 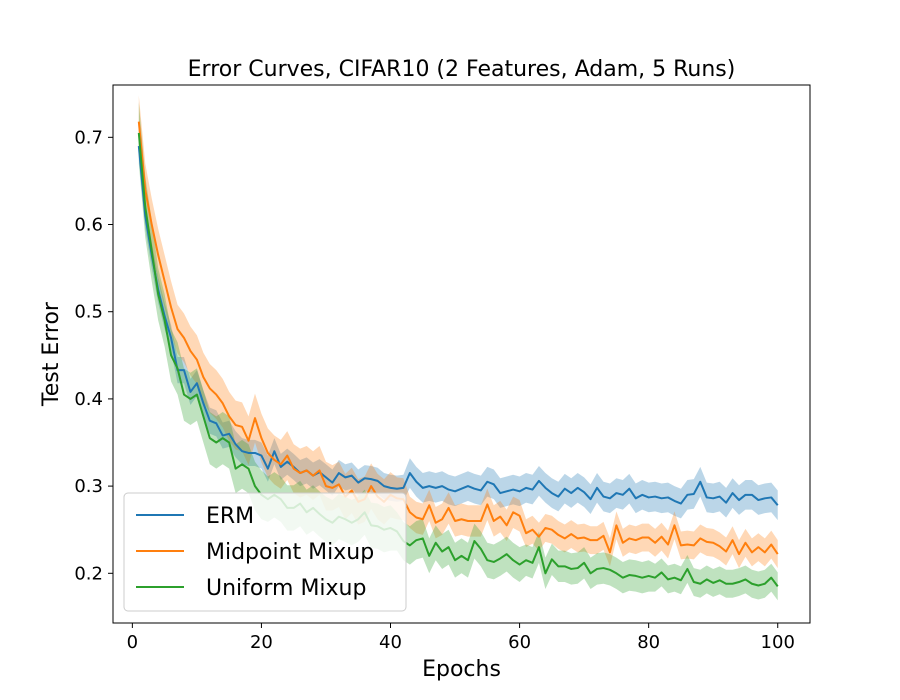 I want to click on y-tick-label: 0.3, so click(x=88, y=486).